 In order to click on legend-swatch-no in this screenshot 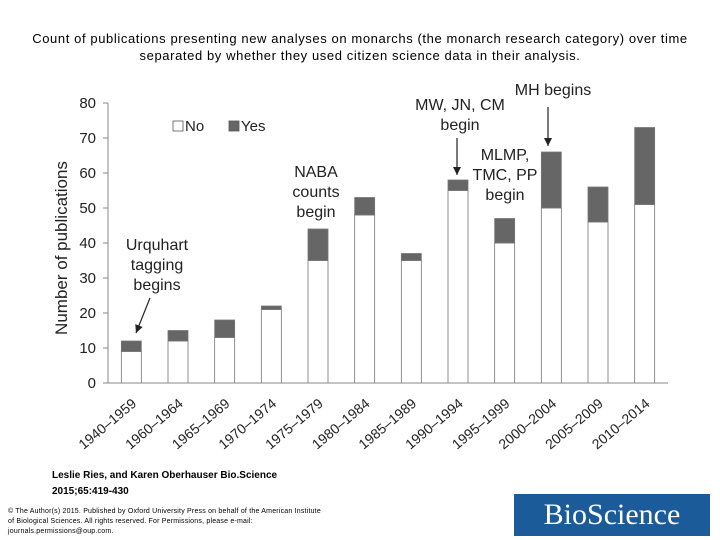, I will do `click(178, 126)`.